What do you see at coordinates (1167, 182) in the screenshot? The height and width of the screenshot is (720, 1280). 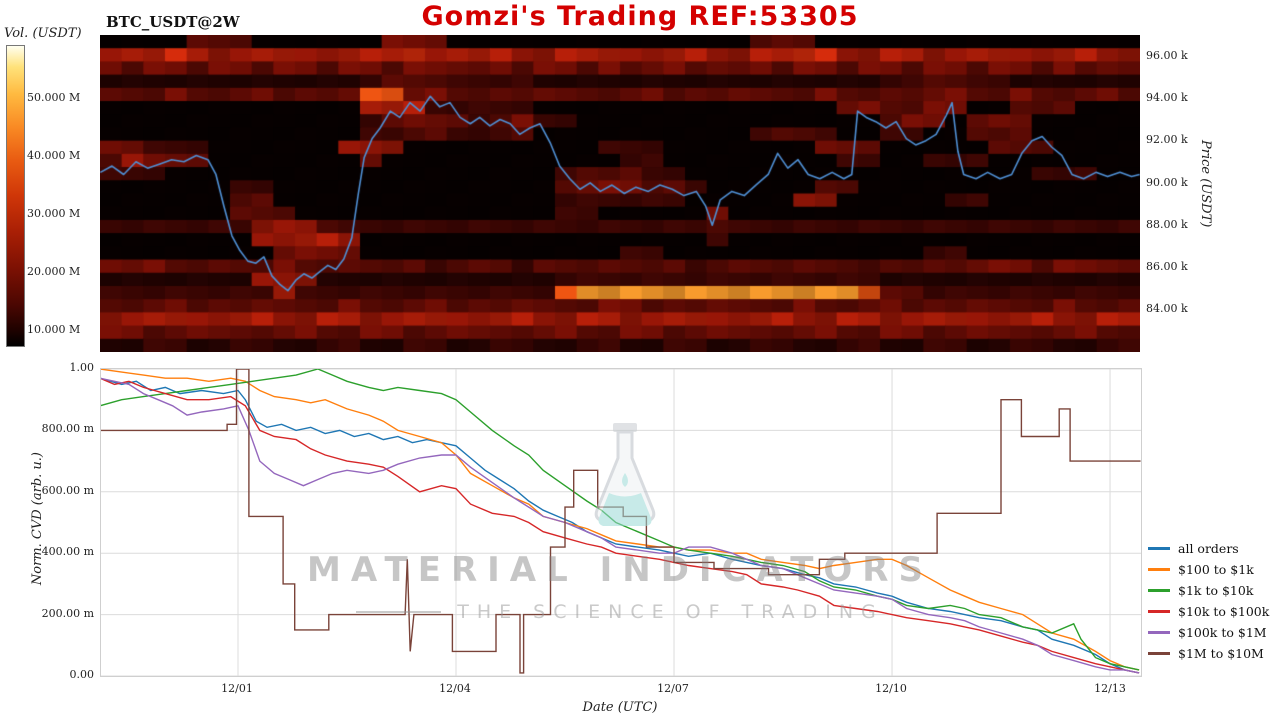 I see `price-tick: 90.00 k` at bounding box center [1167, 182].